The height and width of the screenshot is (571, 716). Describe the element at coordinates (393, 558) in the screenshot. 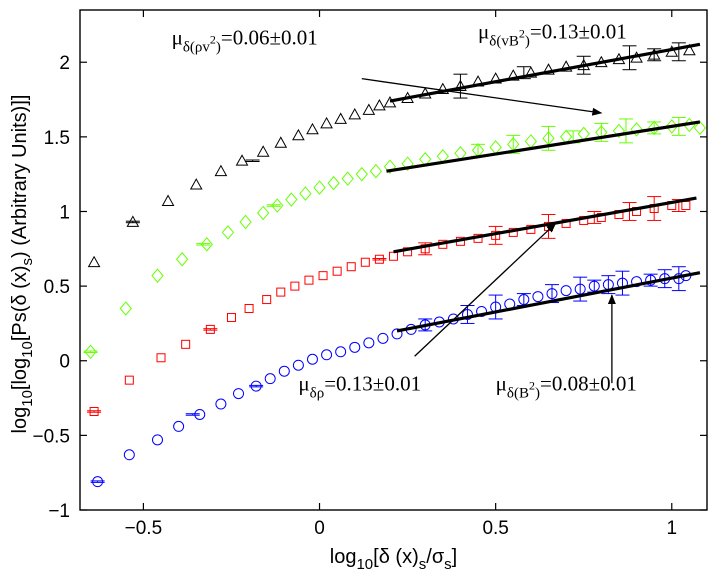

I see `x-axis-label: log10[δ (x)s/σs]` at that location.